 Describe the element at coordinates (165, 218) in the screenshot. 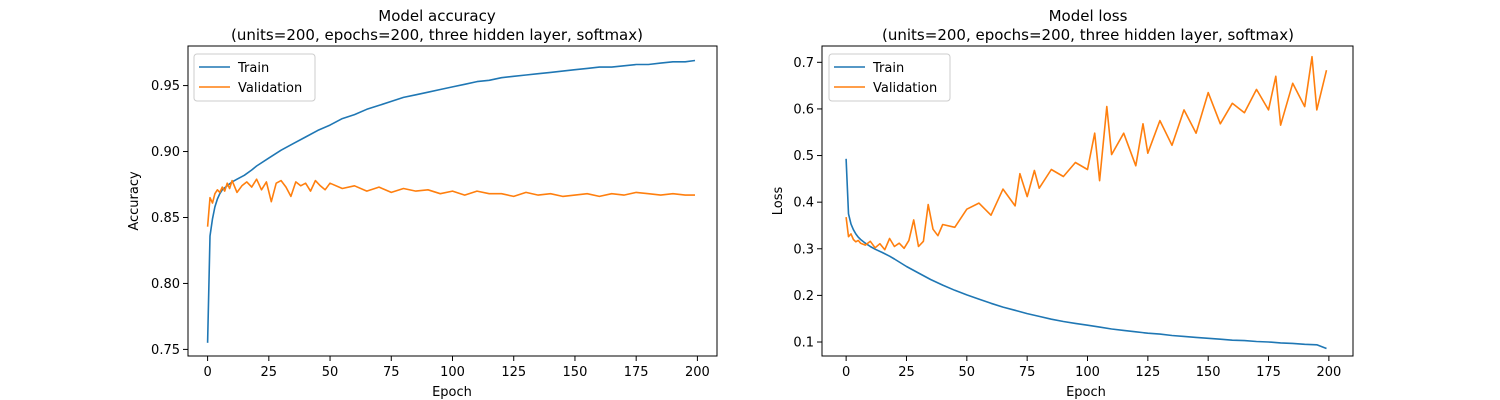

I see `accuracy-y-tick-label: 0.85` at that location.